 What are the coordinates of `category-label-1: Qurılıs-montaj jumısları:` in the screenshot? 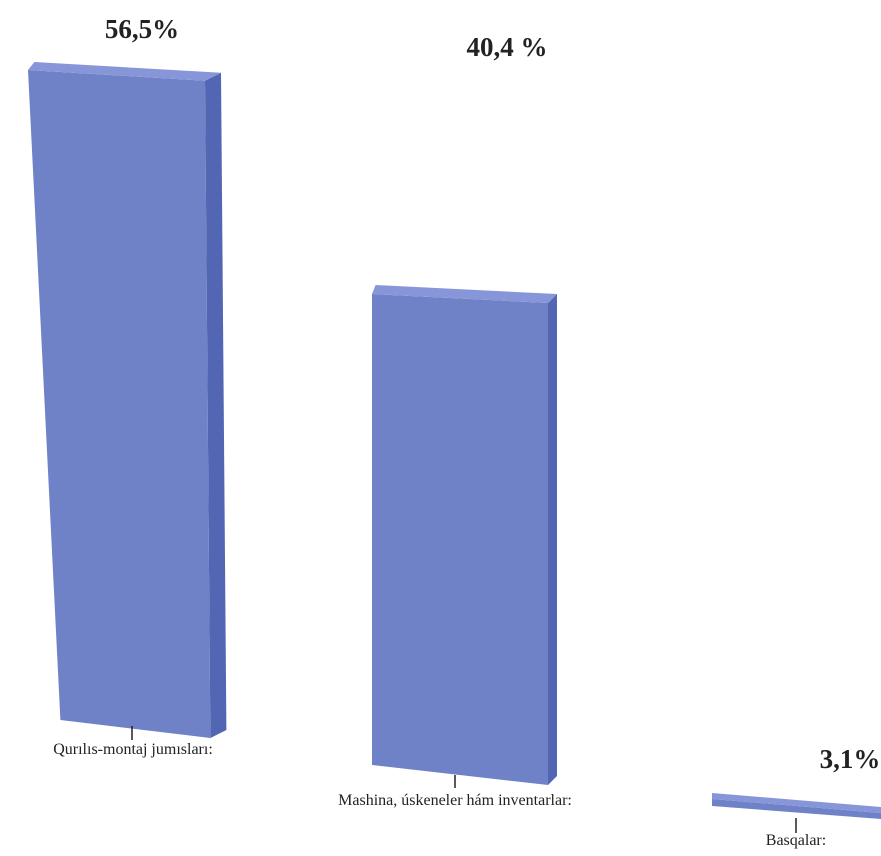 It's located at (133, 749).